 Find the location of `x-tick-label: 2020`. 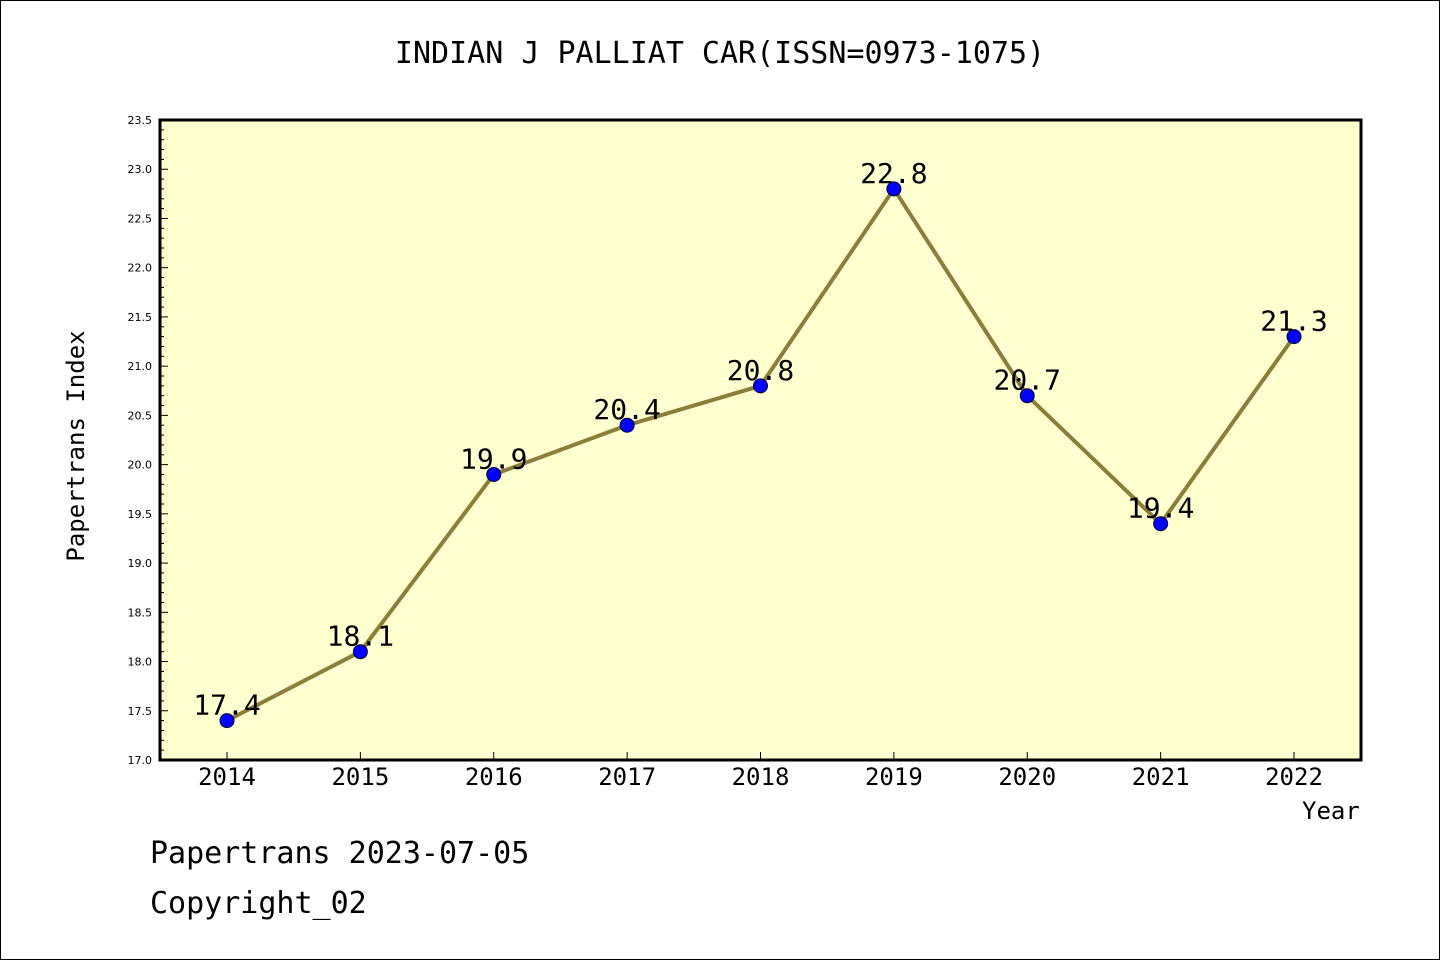

x-tick-label: 2020 is located at coordinates (1027, 777).